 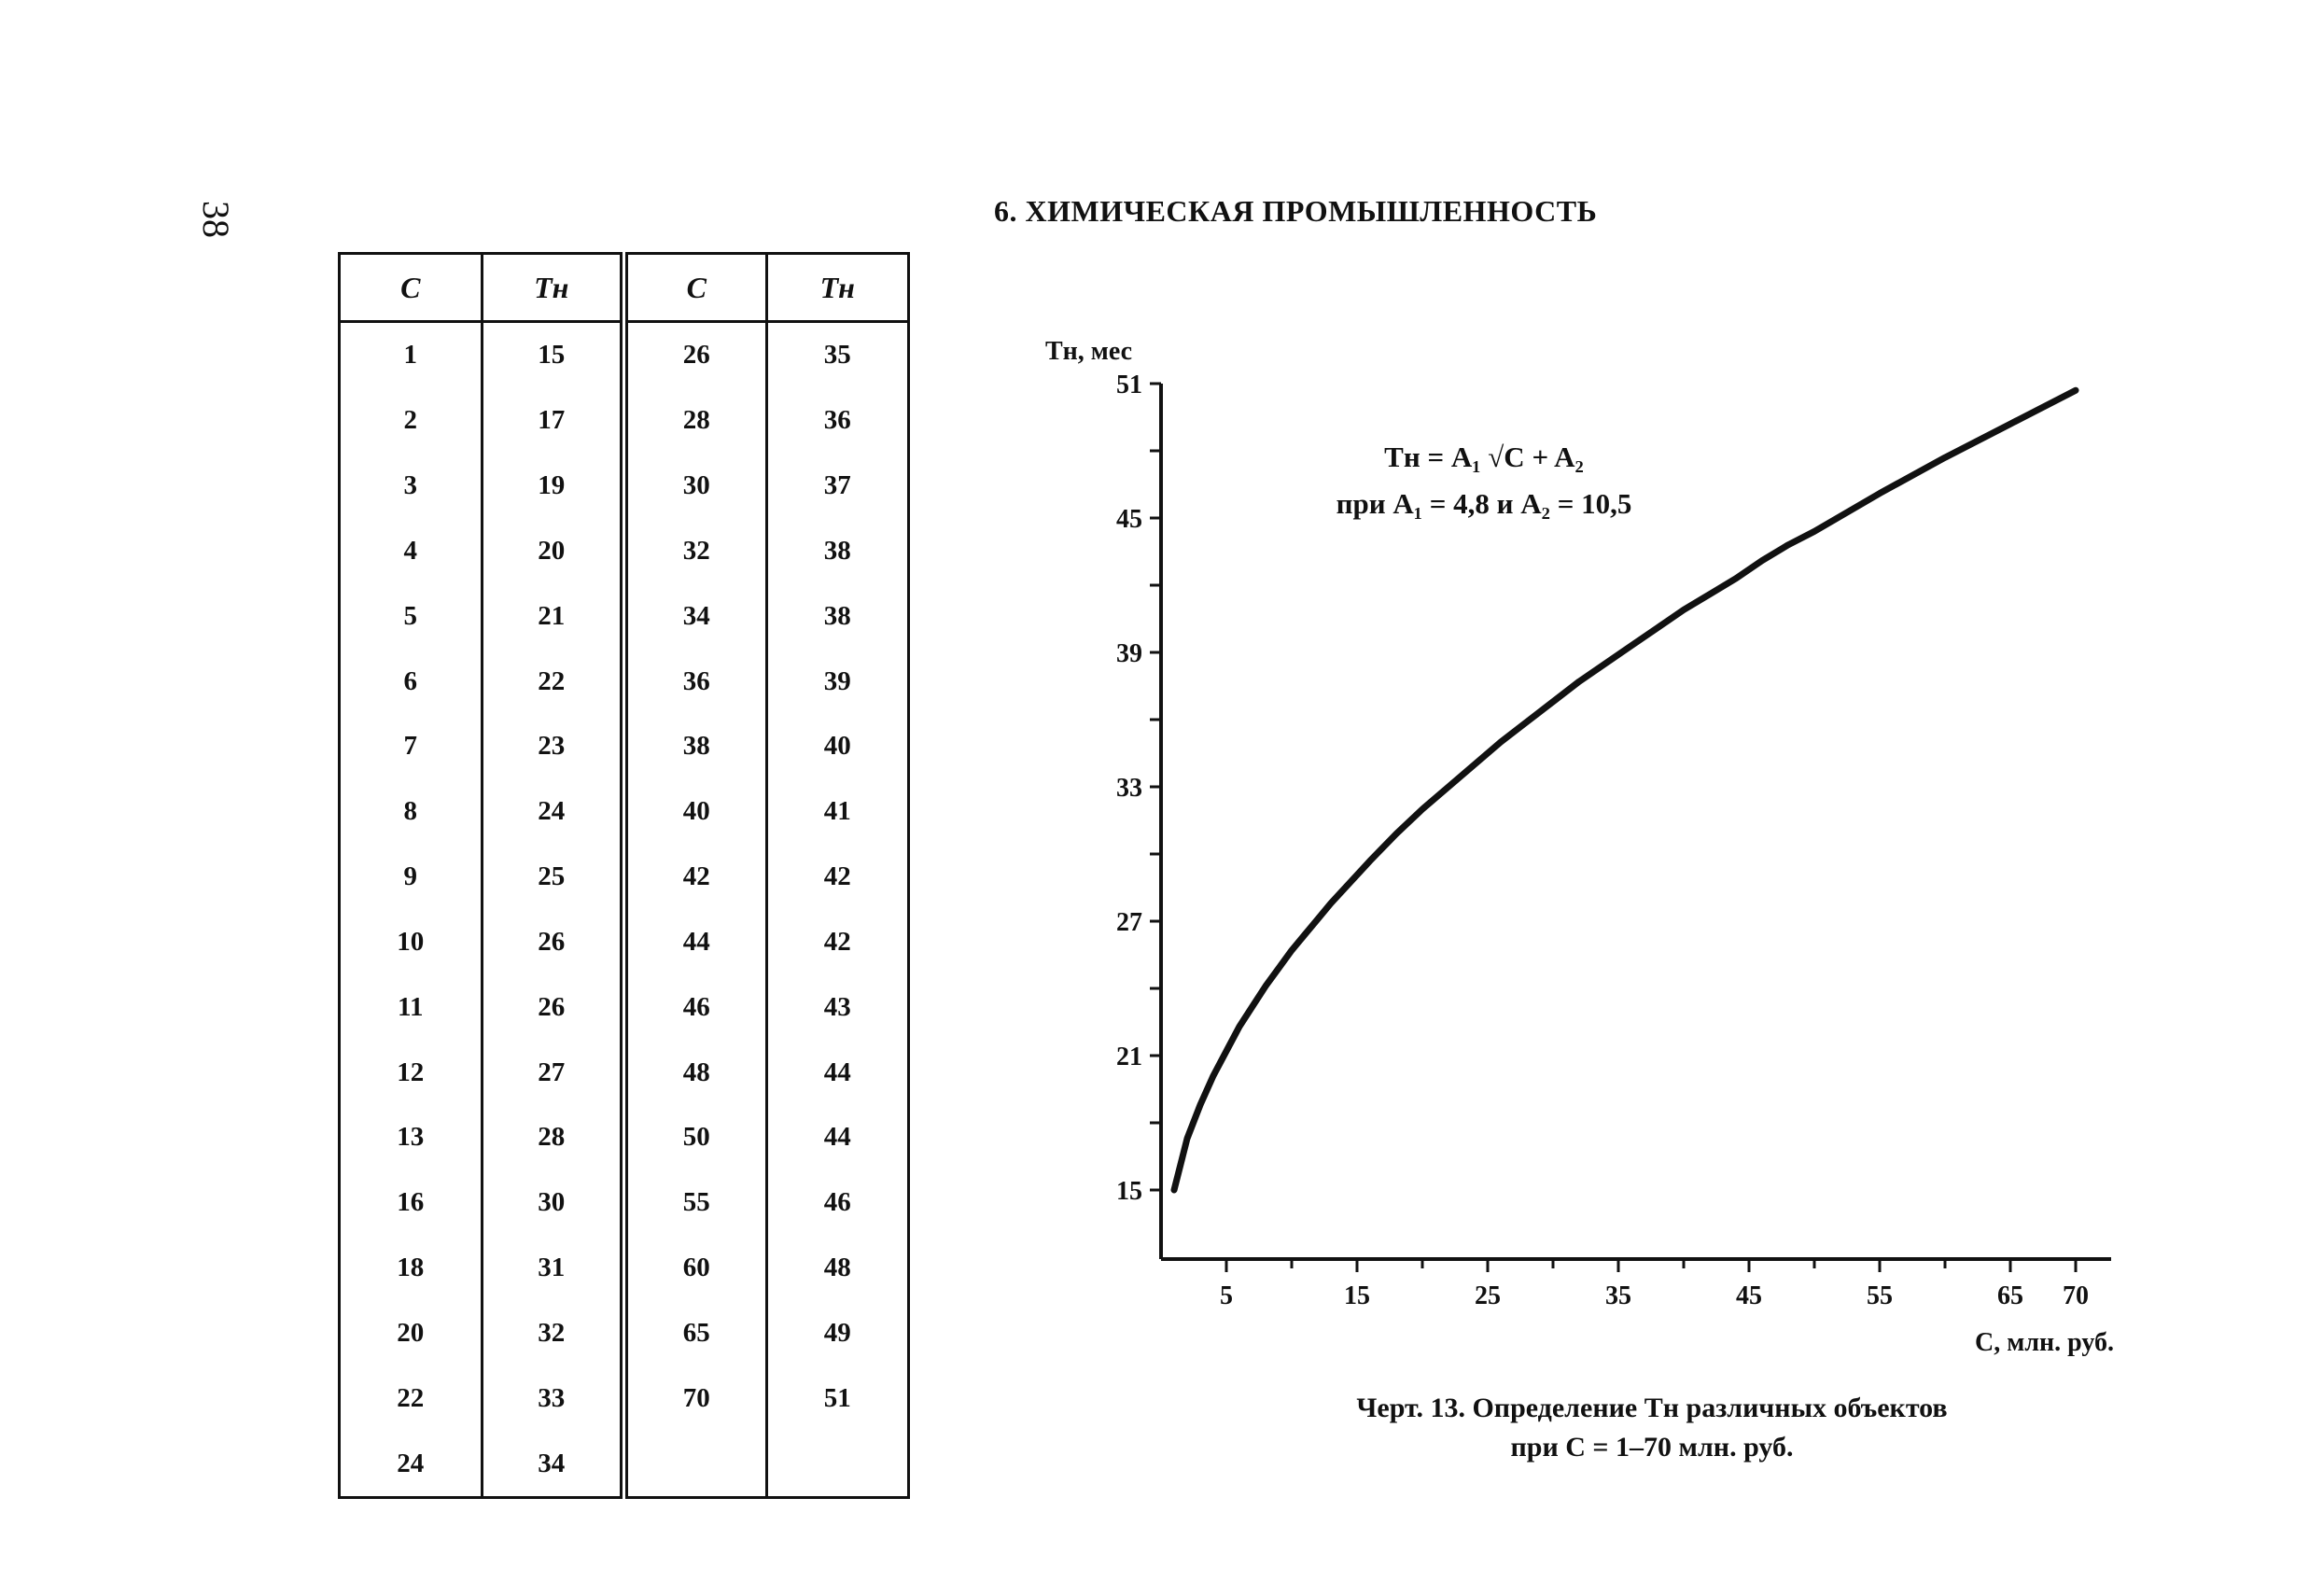 What do you see at coordinates (554, 287) in the screenshot?
I see `header-tn-1: Tн` at bounding box center [554, 287].